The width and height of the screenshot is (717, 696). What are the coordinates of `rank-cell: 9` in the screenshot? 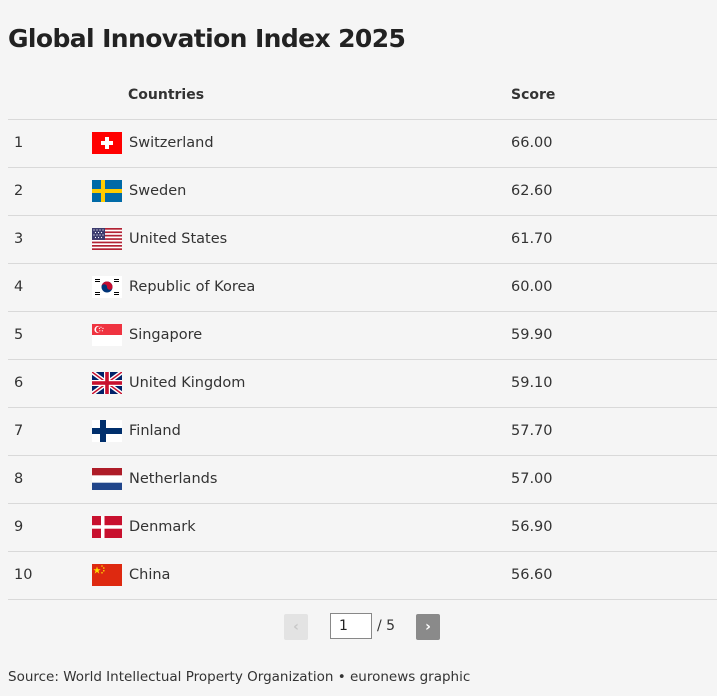 It's located at (19, 527).